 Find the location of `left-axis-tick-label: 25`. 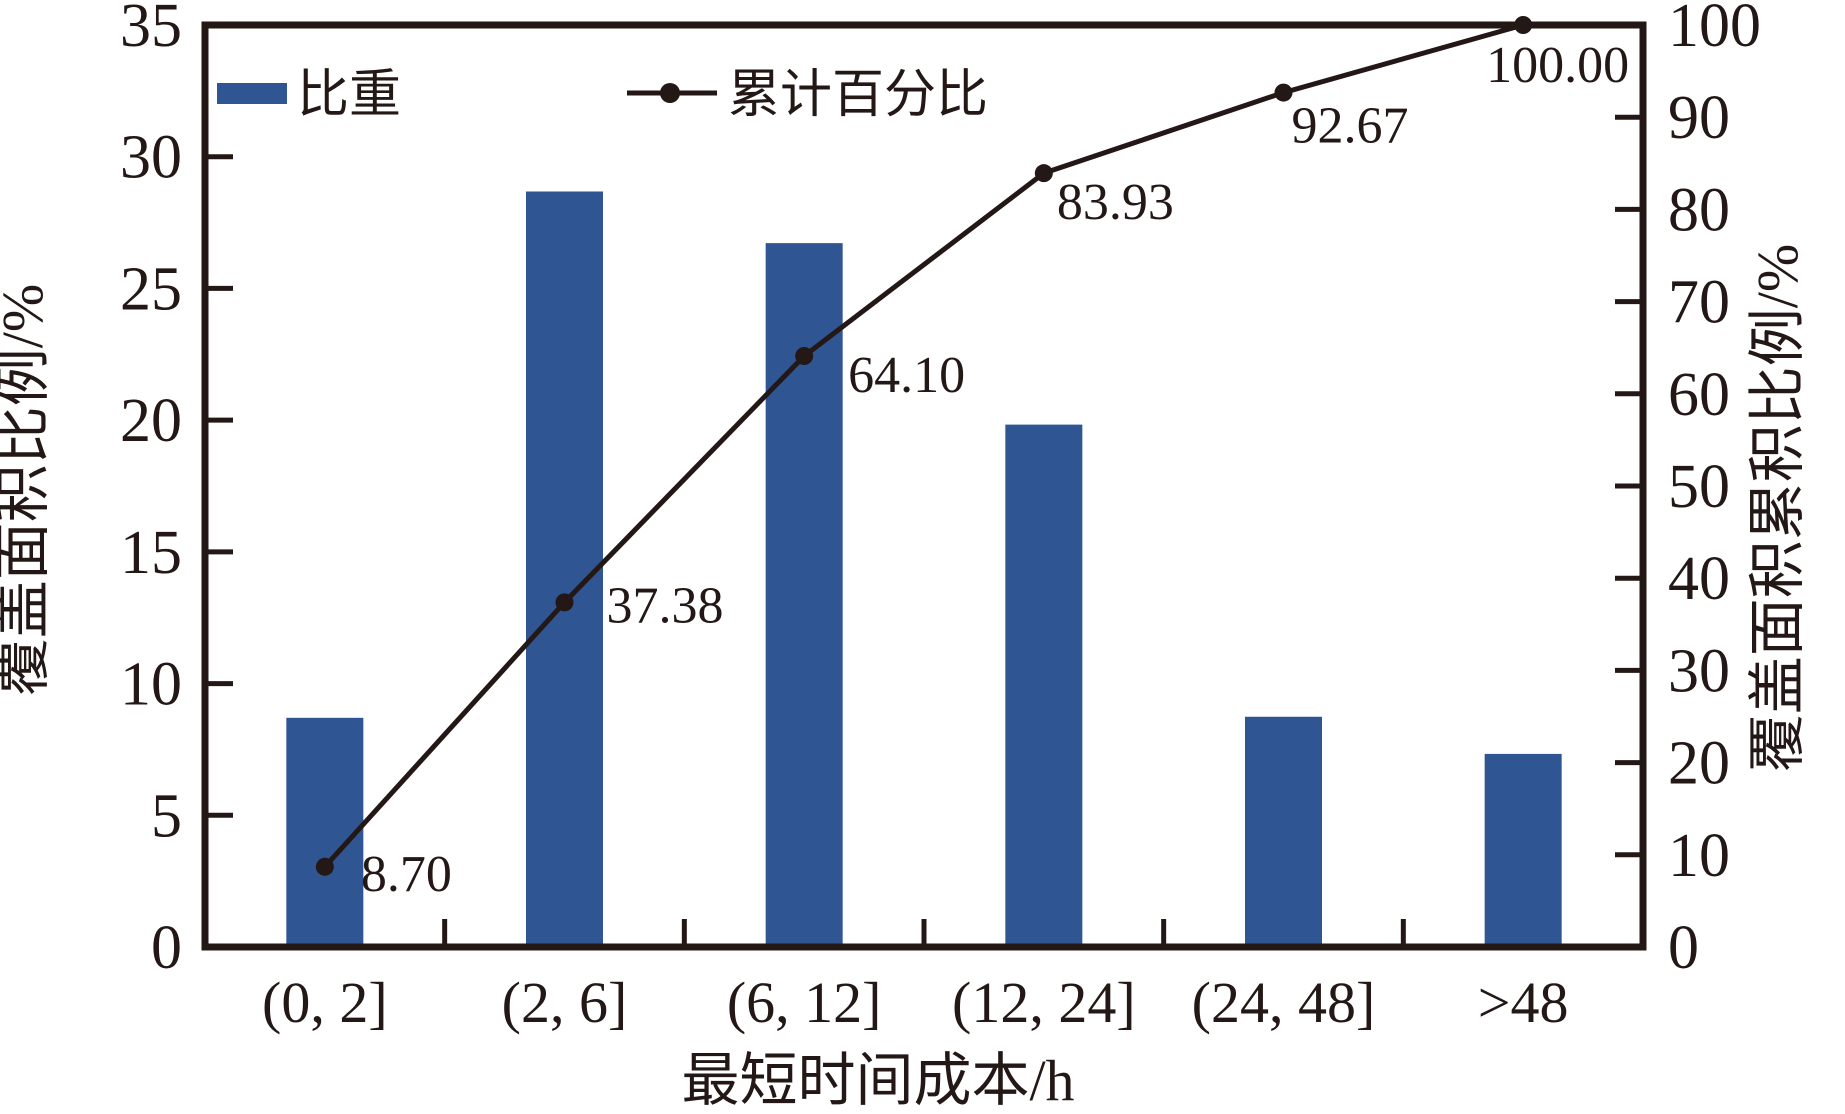

left-axis-tick-label: 25 is located at coordinates (151, 289).